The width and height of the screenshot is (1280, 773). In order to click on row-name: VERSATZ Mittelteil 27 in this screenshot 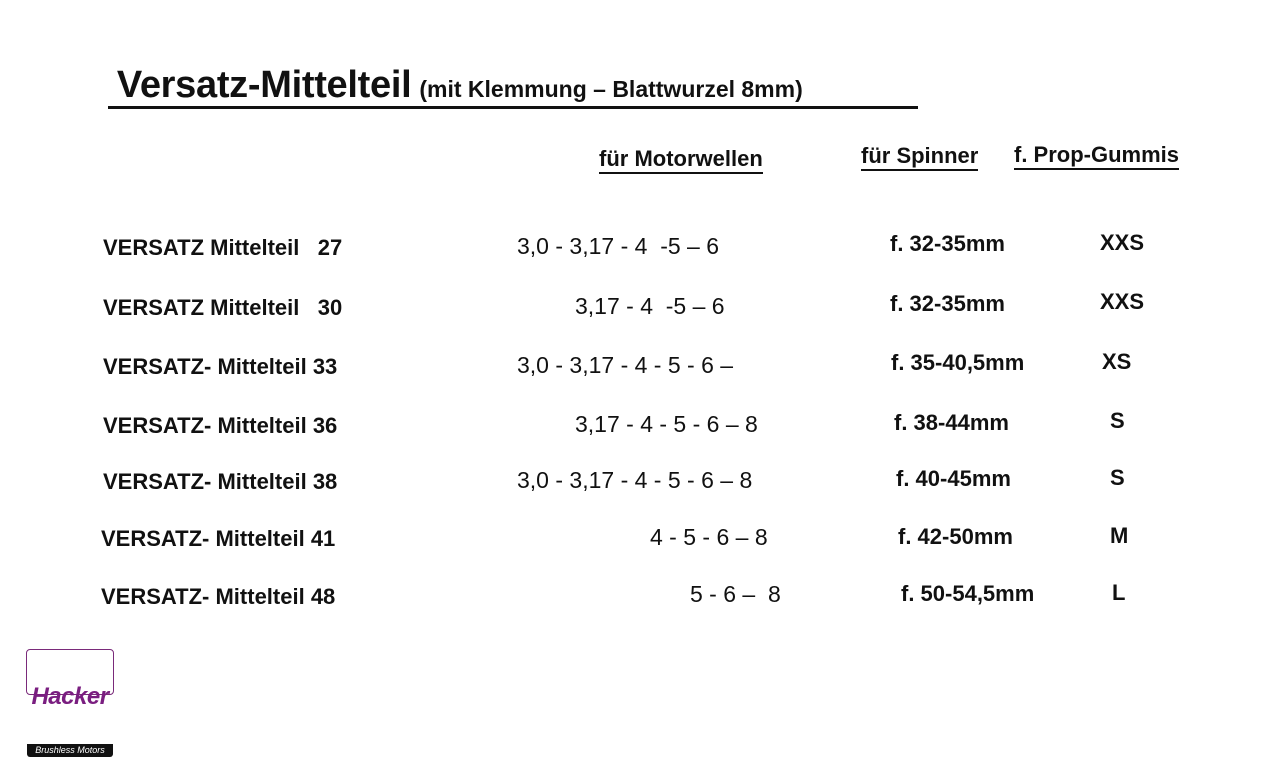, I will do `click(223, 247)`.